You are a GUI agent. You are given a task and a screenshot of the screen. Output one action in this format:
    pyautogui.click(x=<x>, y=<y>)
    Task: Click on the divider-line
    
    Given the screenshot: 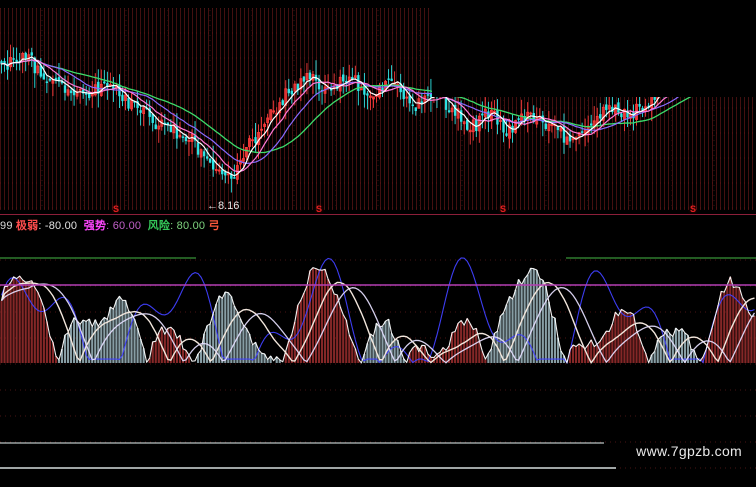 What is the action you would take?
    pyautogui.click(x=378, y=214)
    